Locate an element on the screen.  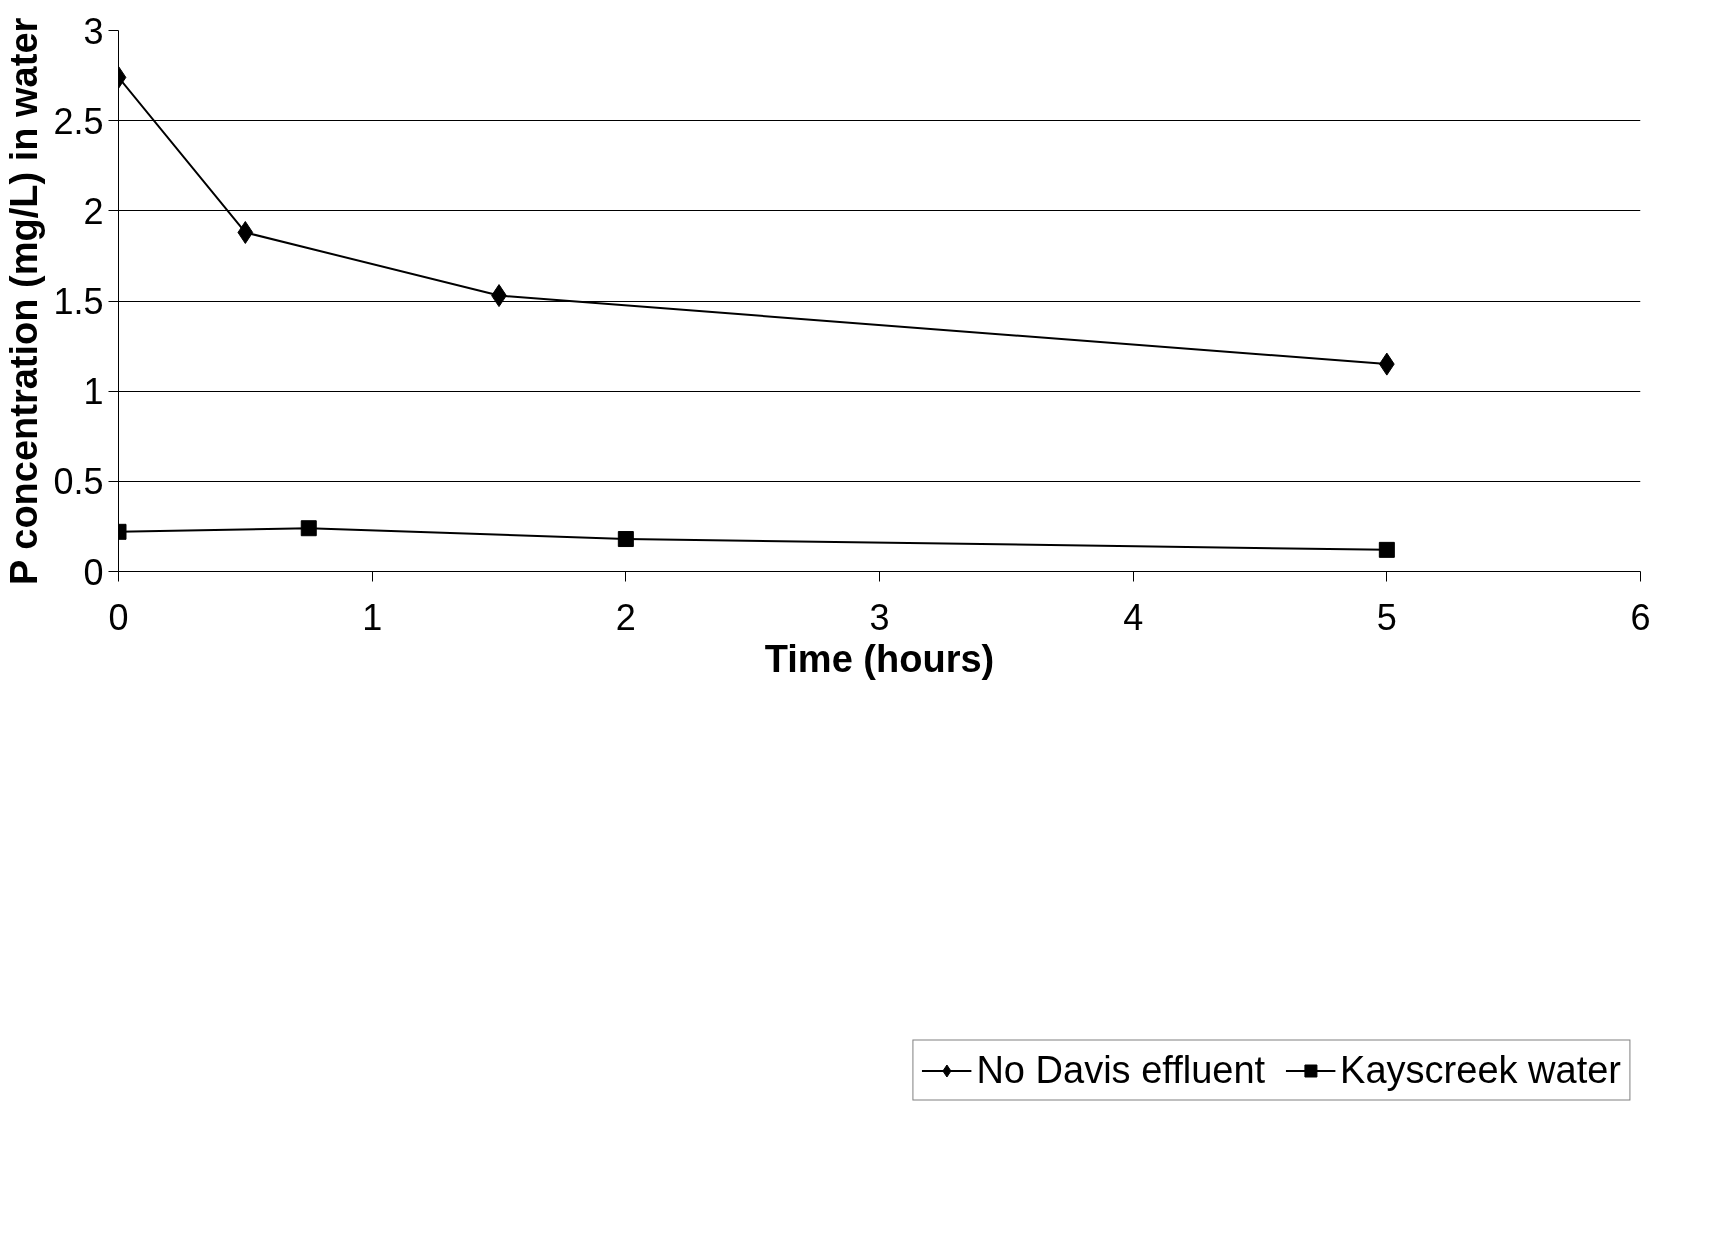
x-tick-label: 1 is located at coordinates (372, 617).